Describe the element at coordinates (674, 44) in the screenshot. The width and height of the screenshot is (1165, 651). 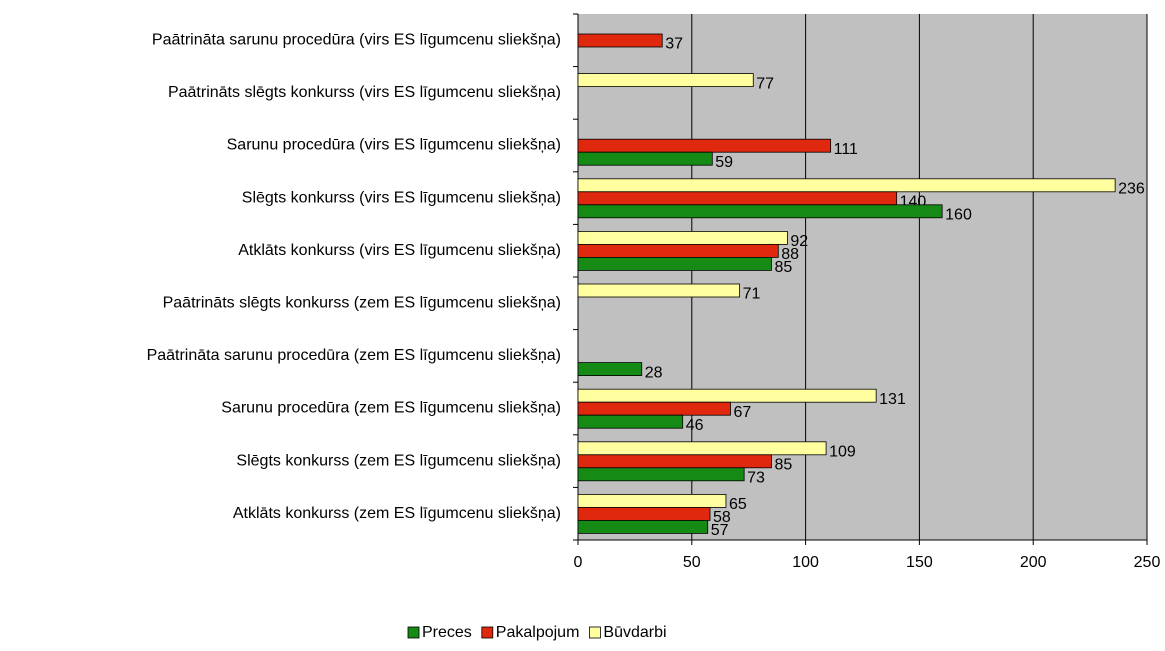
I see `data-label: 37` at that location.